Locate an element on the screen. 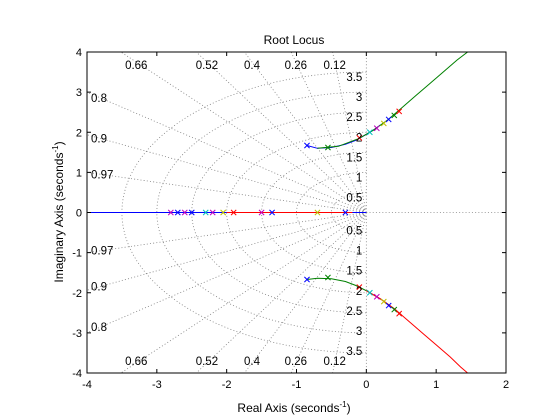 Image resolution: width=560 pixels, height=420 pixels. damping-label-upper: 0.12 is located at coordinates (334, 66).